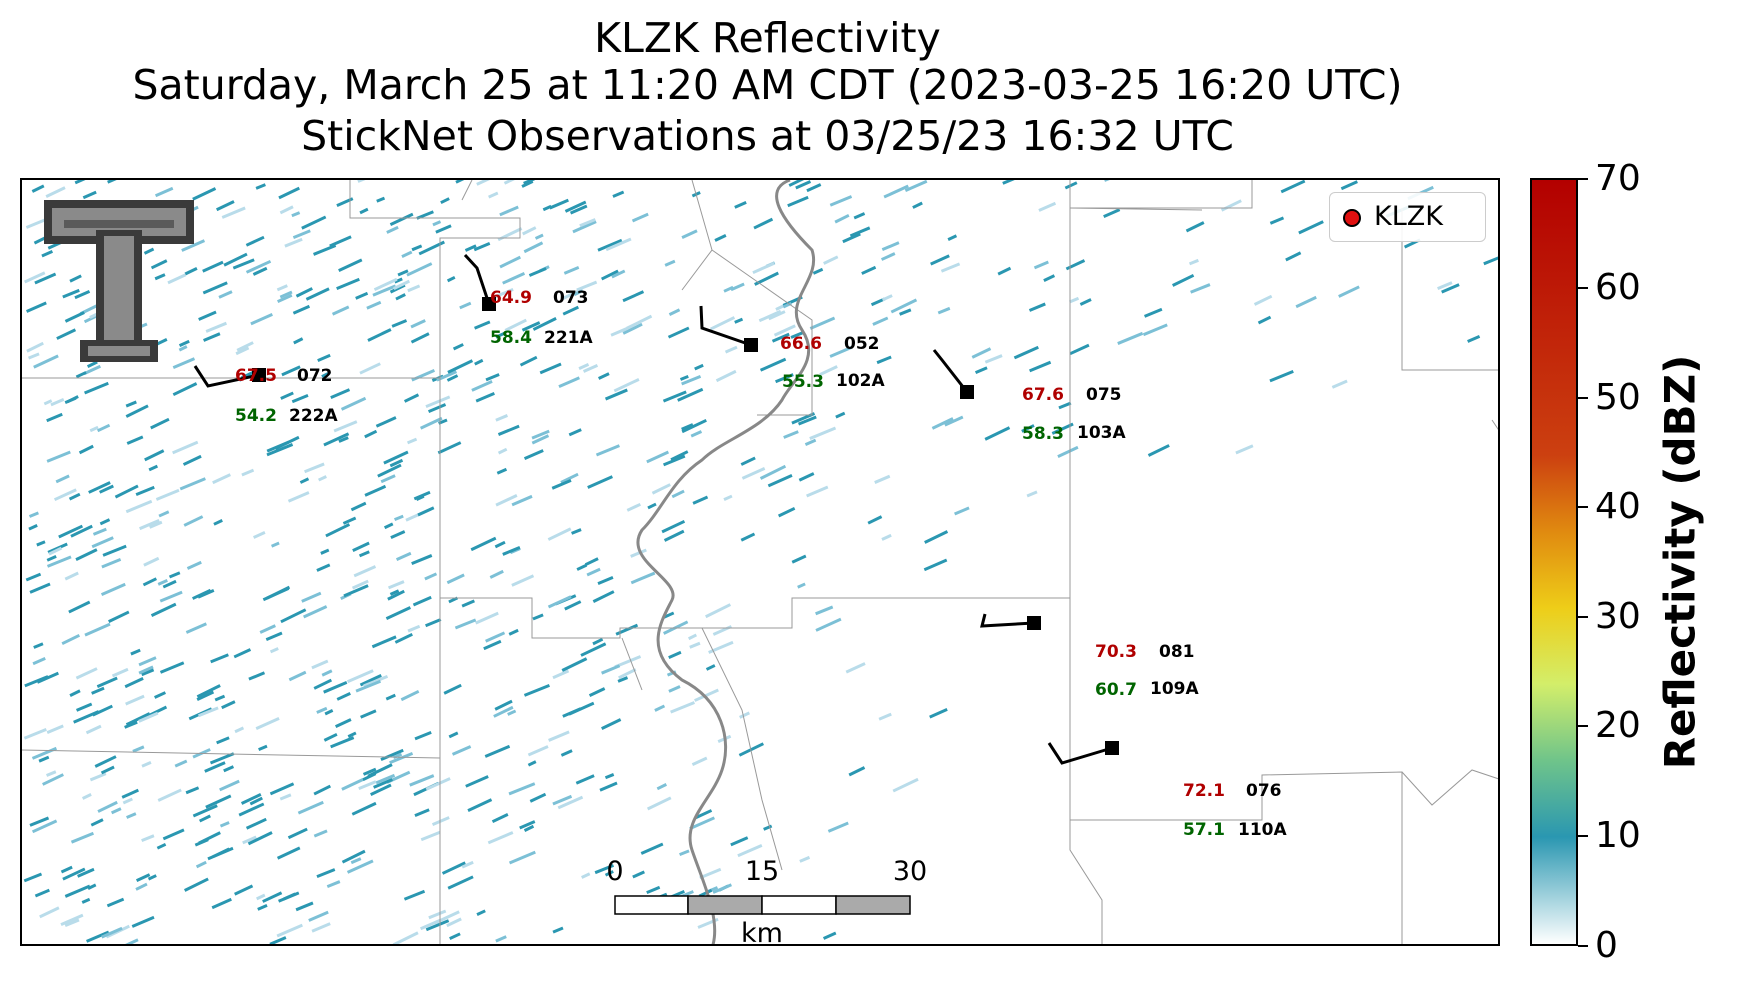 This screenshot has width=1738, height=990. Describe the element at coordinates (767, 38) in the screenshot. I see `title-line-1: KLZK Reflectivity` at that location.